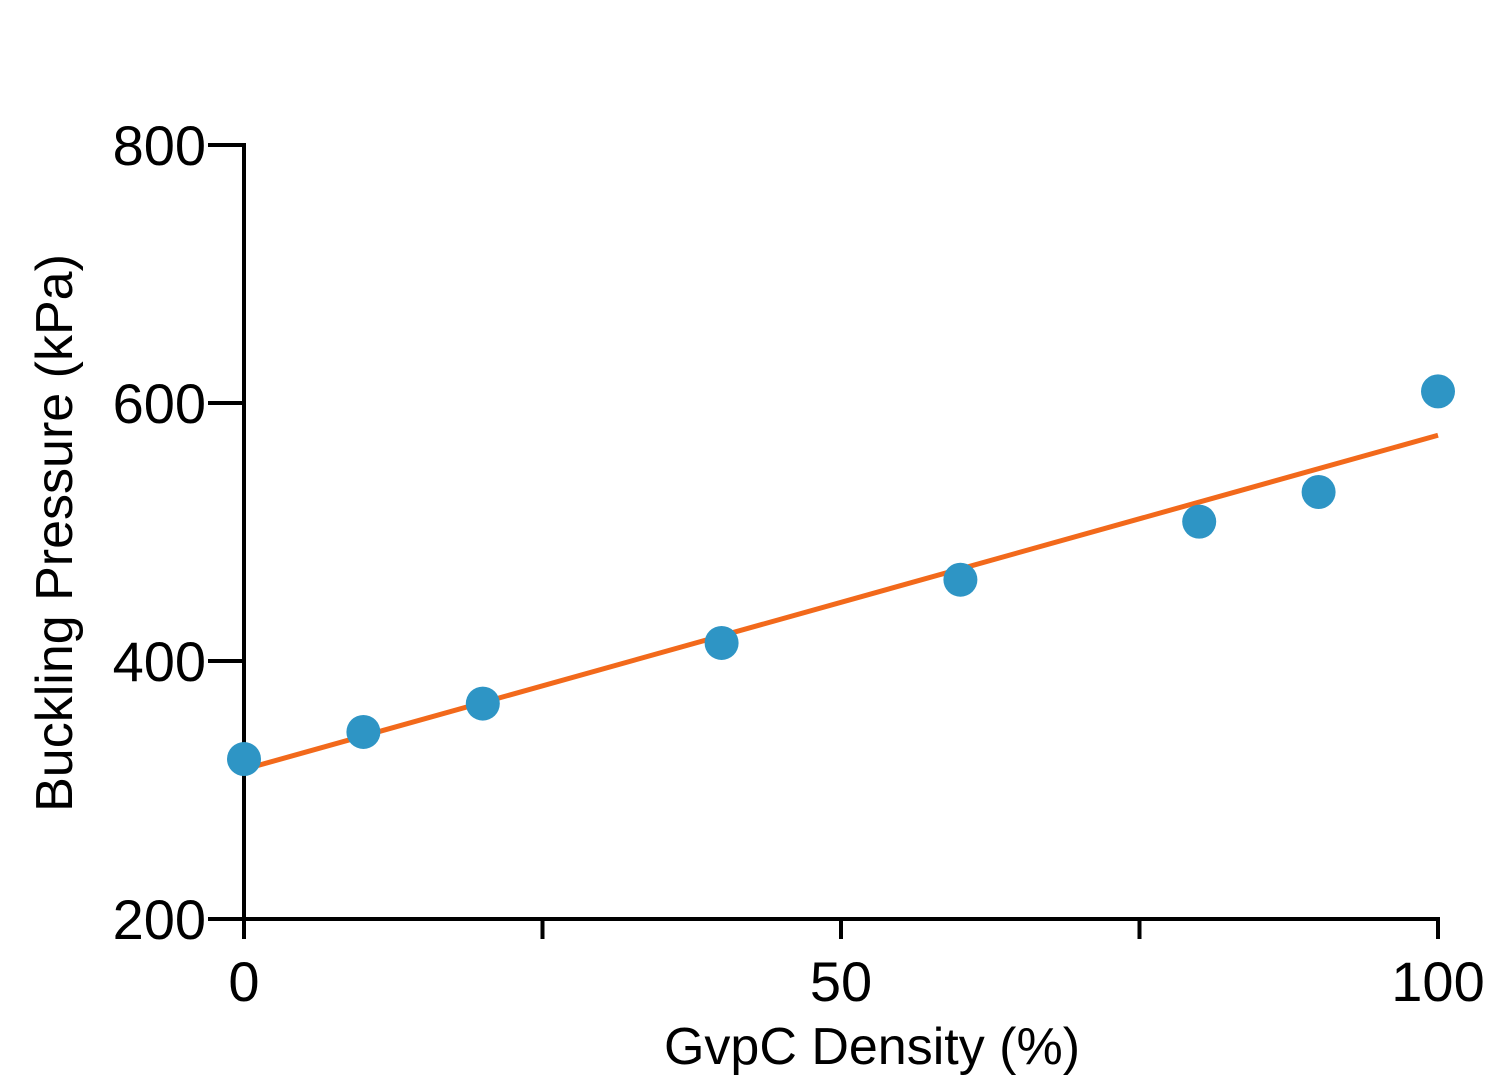 The height and width of the screenshot is (1086, 1503). What do you see at coordinates (243, 981) in the screenshot?
I see `x-tick-label: 0` at bounding box center [243, 981].